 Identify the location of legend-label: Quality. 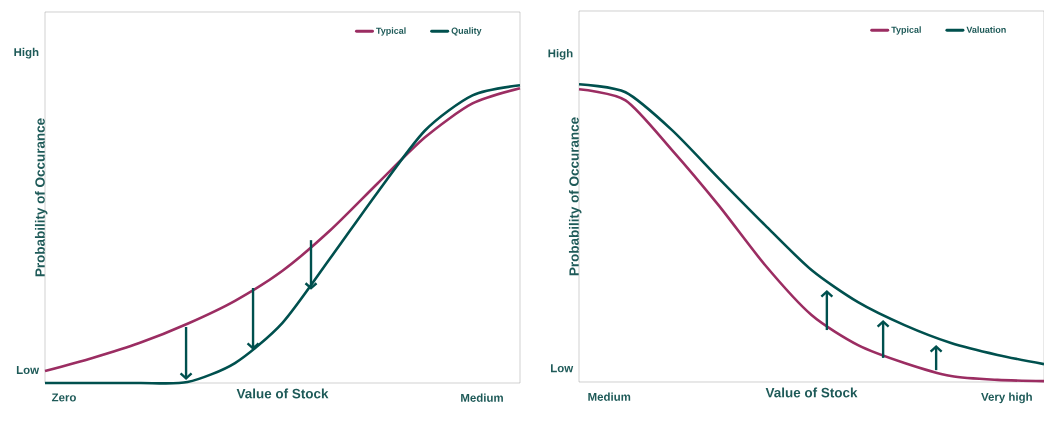
(466, 31).